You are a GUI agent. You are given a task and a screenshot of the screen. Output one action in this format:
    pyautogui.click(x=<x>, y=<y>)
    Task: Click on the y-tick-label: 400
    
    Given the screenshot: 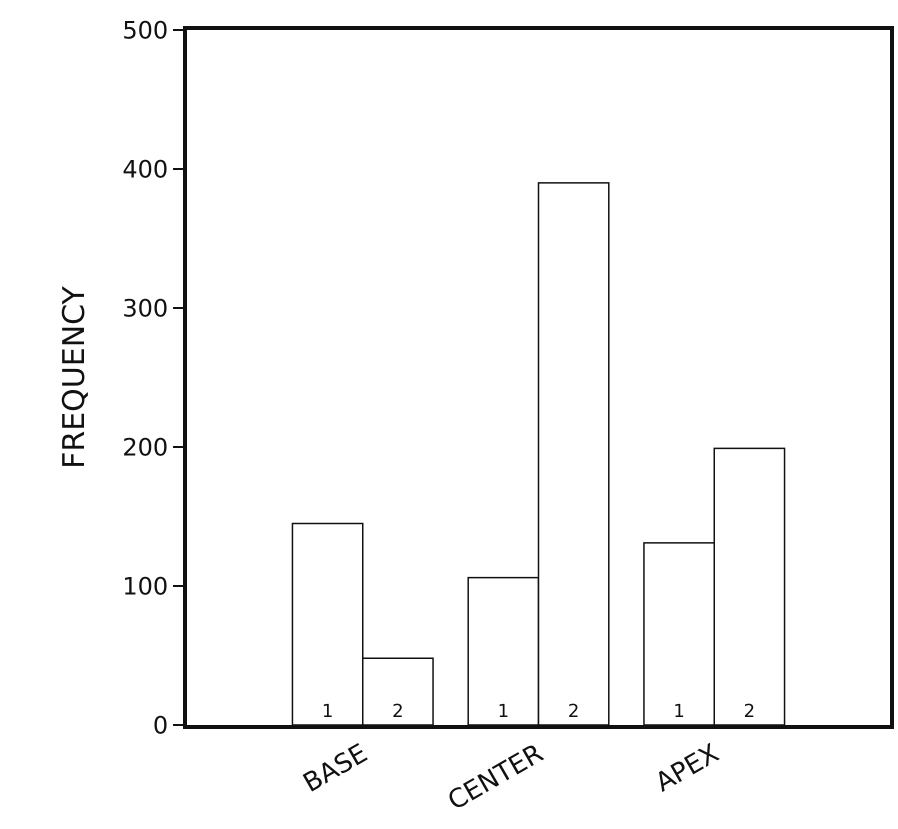 What is the action you would take?
    pyautogui.click(x=145, y=169)
    